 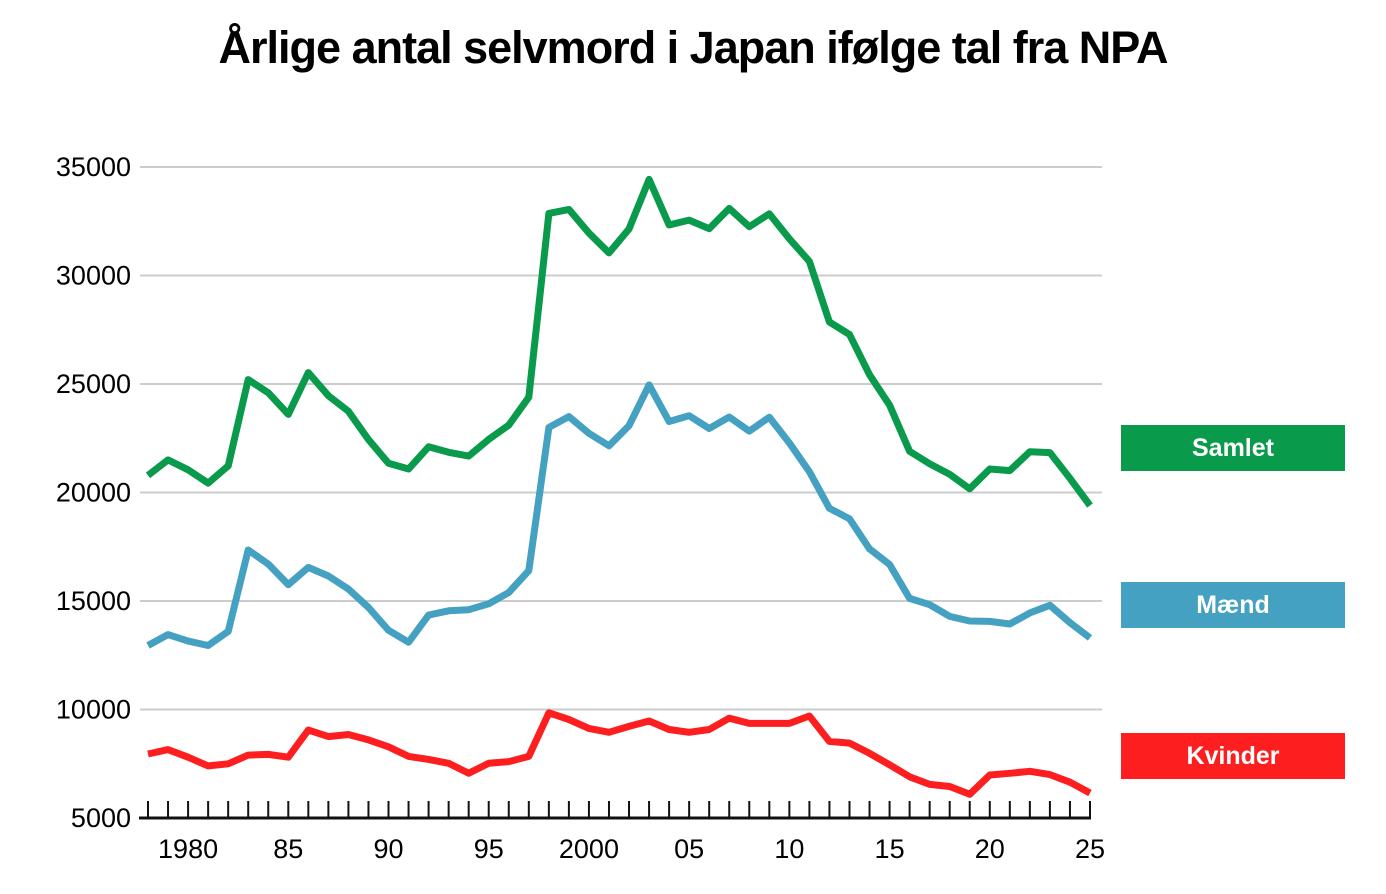 I want to click on x-tick-label: 1980, so click(x=188, y=849).